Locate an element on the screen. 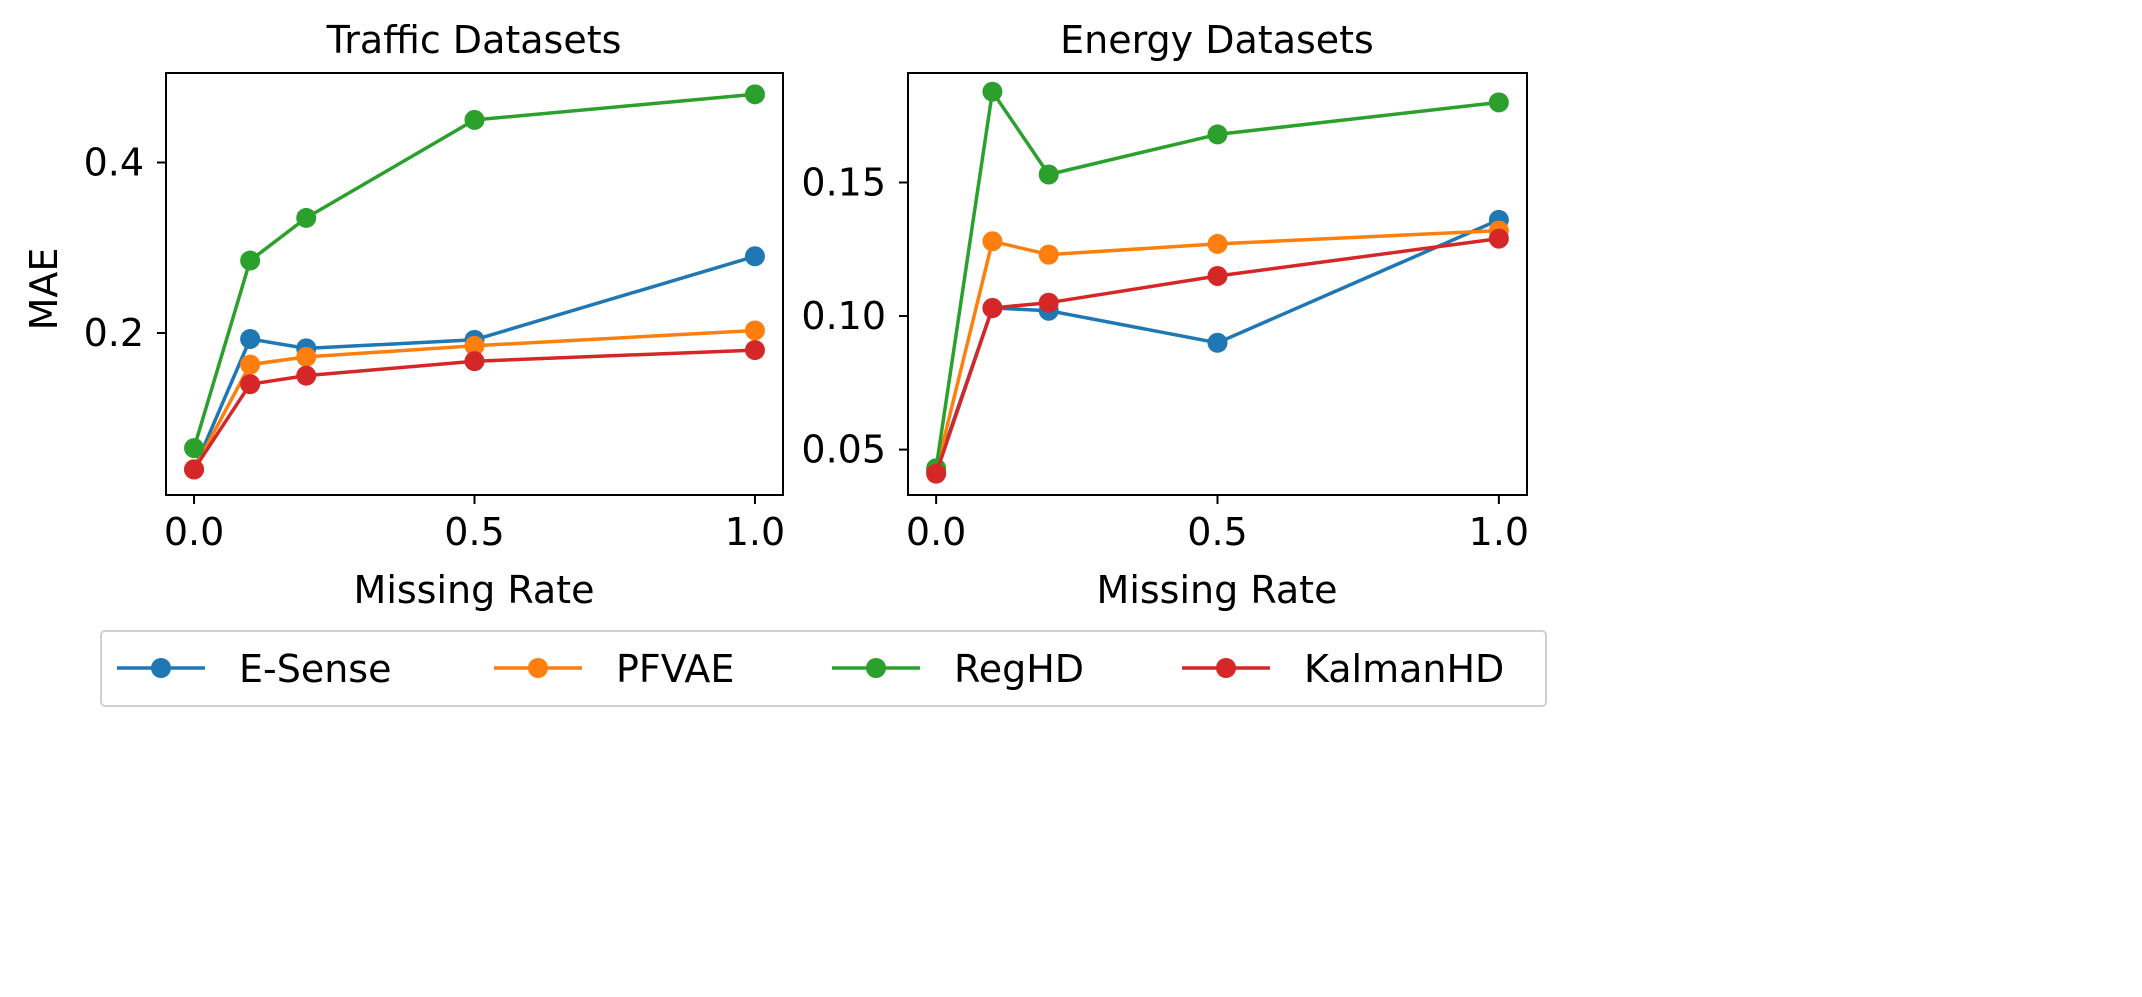 Image resolution: width=2142 pixels, height=997 pixels. traffic-ticks: 0.0 0.5 1.0 0.2 0.4 is located at coordinates (435, 347).